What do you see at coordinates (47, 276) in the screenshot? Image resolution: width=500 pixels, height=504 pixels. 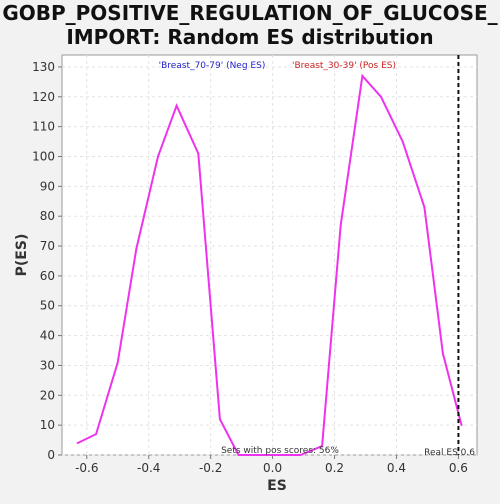 I see `y-tick-label: 60` at bounding box center [47, 276].